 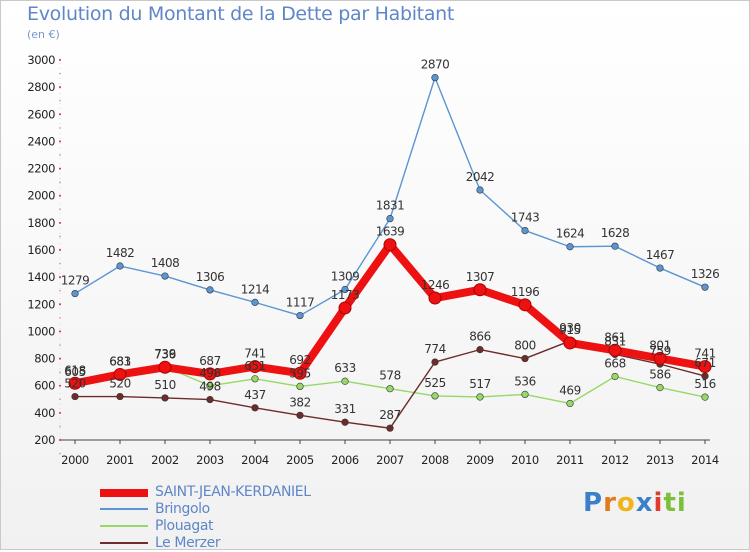 I want to click on x-tick-label: 2005, so click(x=300, y=460).